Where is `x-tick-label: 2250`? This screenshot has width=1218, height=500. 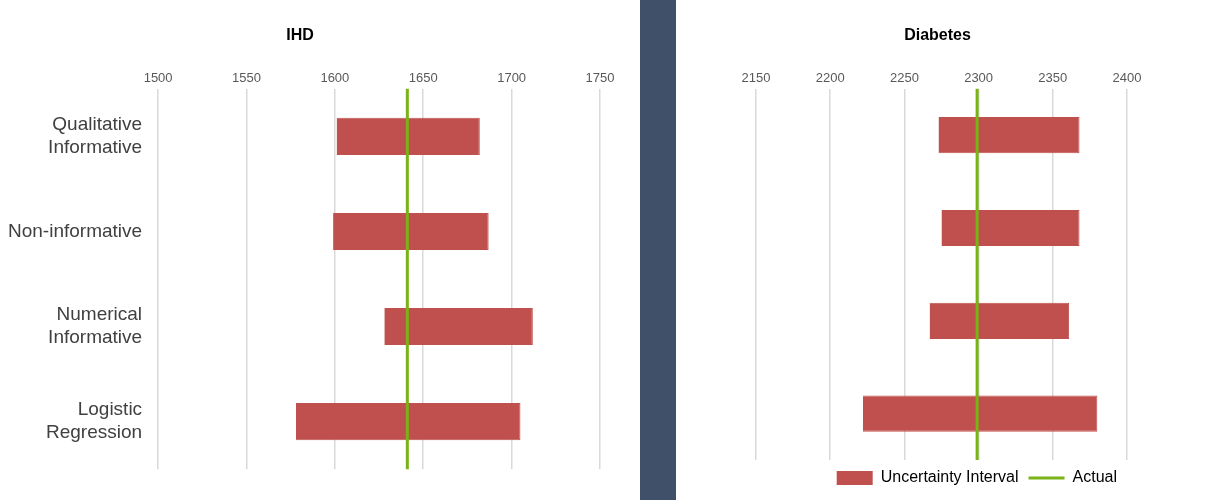 x-tick-label: 2250 is located at coordinates (904, 77).